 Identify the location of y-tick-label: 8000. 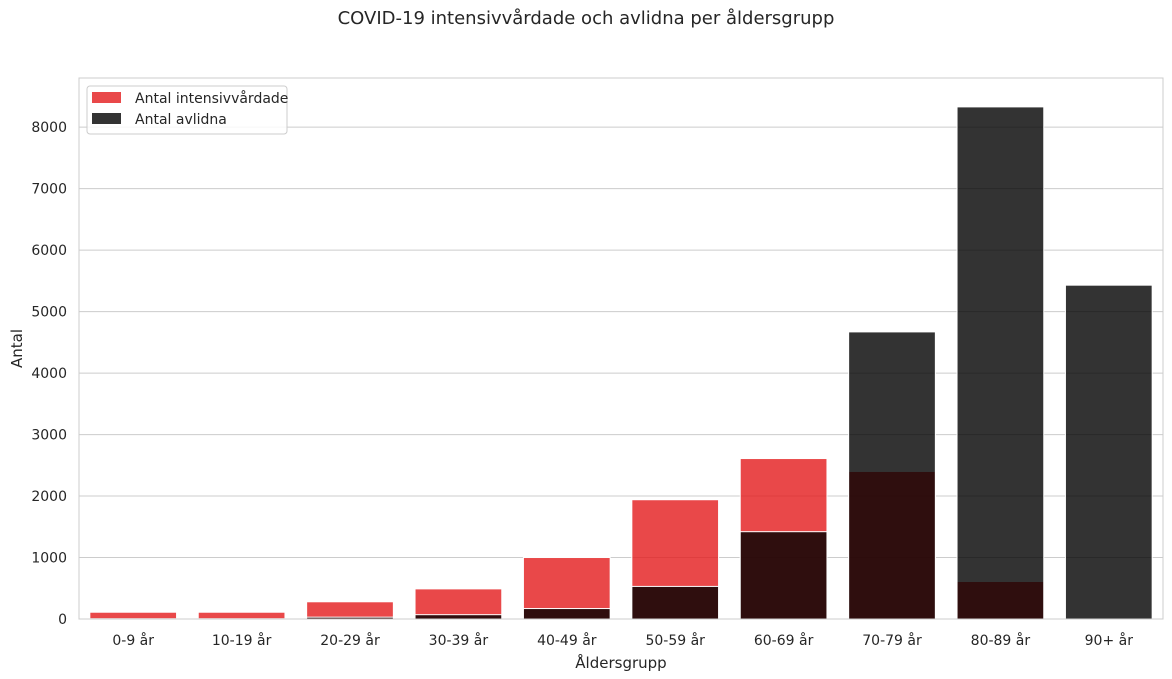
(49, 128).